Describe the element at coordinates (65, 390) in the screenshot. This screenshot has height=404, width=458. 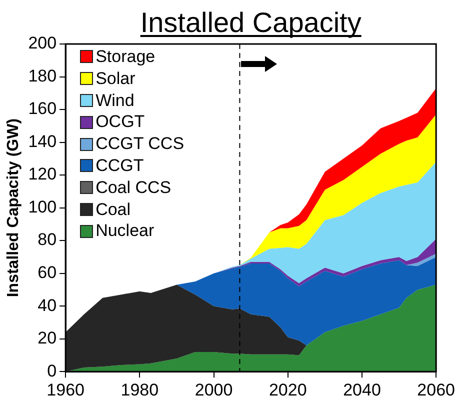
I see `x-tick-label: 1960` at that location.